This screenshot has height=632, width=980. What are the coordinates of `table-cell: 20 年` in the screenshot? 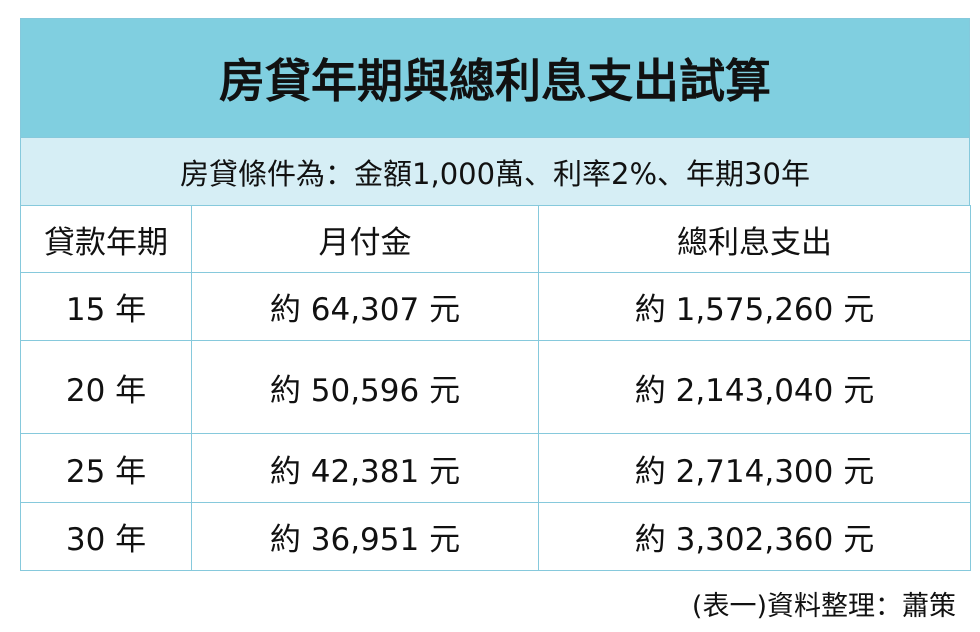 It's located at (106, 387).